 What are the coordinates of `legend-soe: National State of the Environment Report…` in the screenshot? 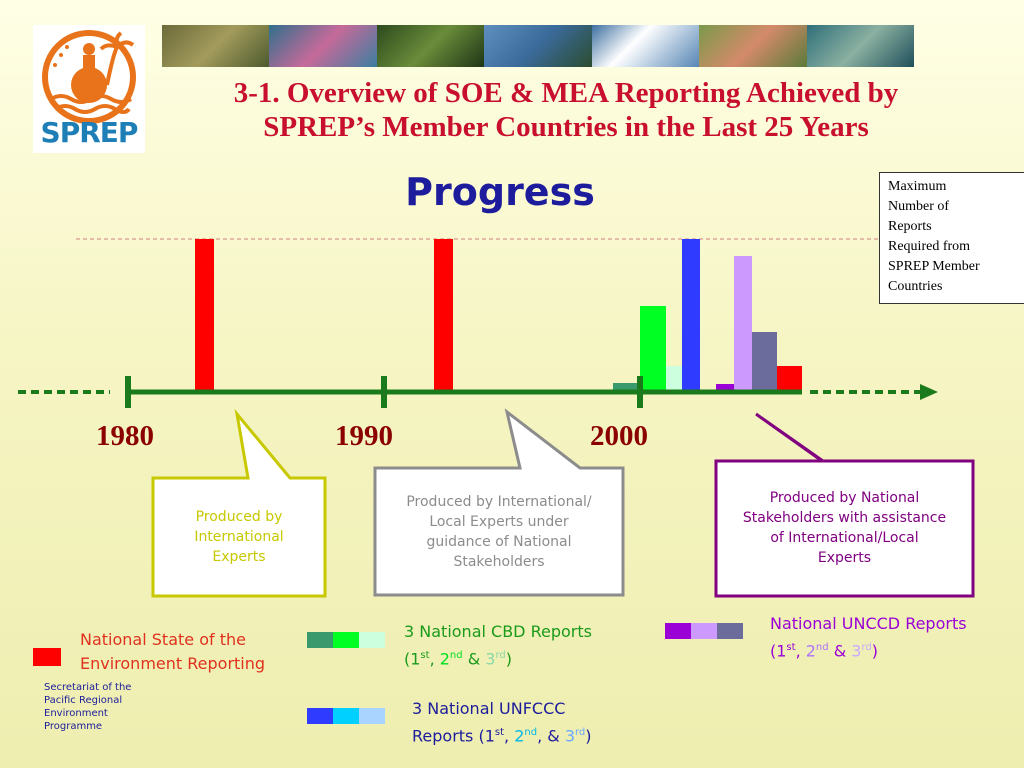 It's located at (172, 652).